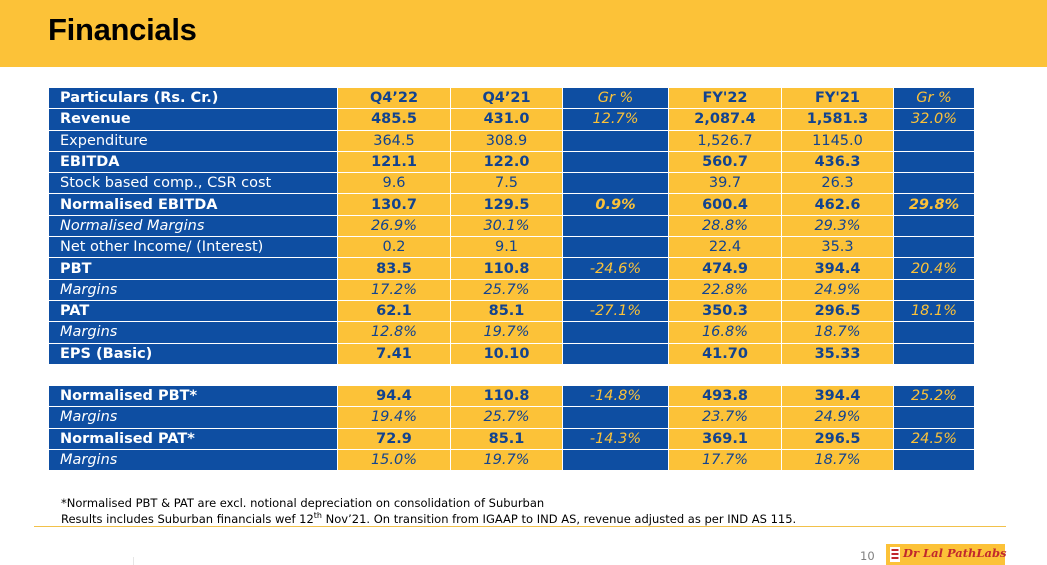  What do you see at coordinates (725, 226) in the screenshot?
I see `table-cell: 28.8%` at bounding box center [725, 226].